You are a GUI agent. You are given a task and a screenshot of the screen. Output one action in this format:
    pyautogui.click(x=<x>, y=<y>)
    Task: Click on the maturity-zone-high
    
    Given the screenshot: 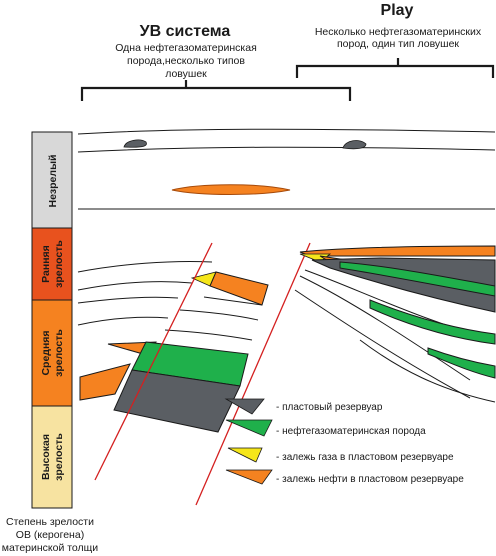 What is the action you would take?
    pyautogui.click(x=52, y=457)
    